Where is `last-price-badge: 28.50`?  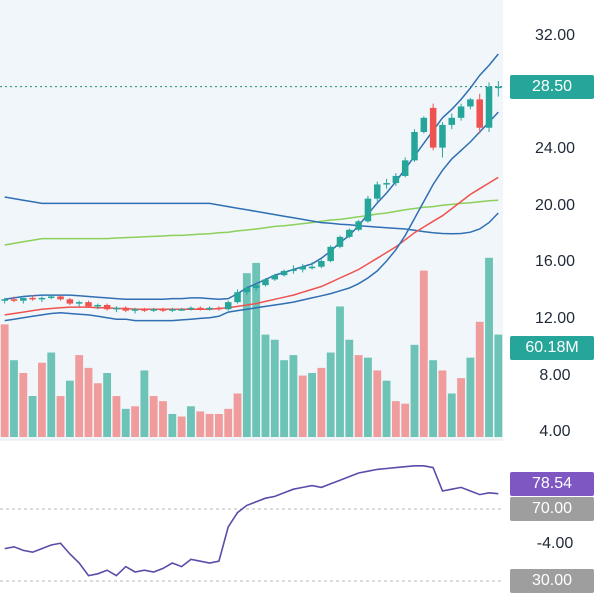
last-price-badge: 28.50 is located at coordinates (552, 87).